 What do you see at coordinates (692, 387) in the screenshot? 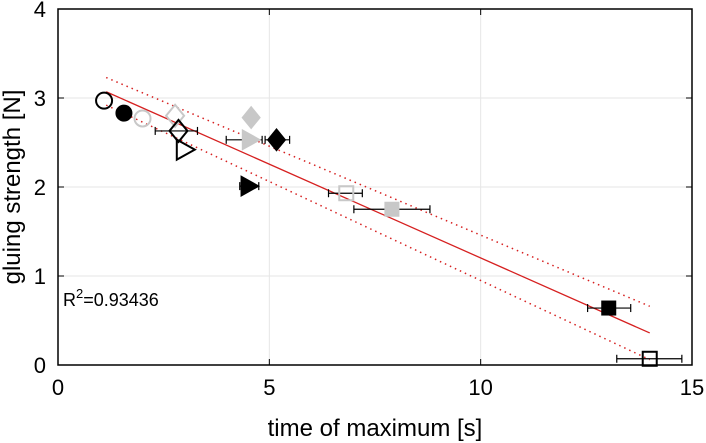
I see `x-tick-label: 15` at bounding box center [692, 387].